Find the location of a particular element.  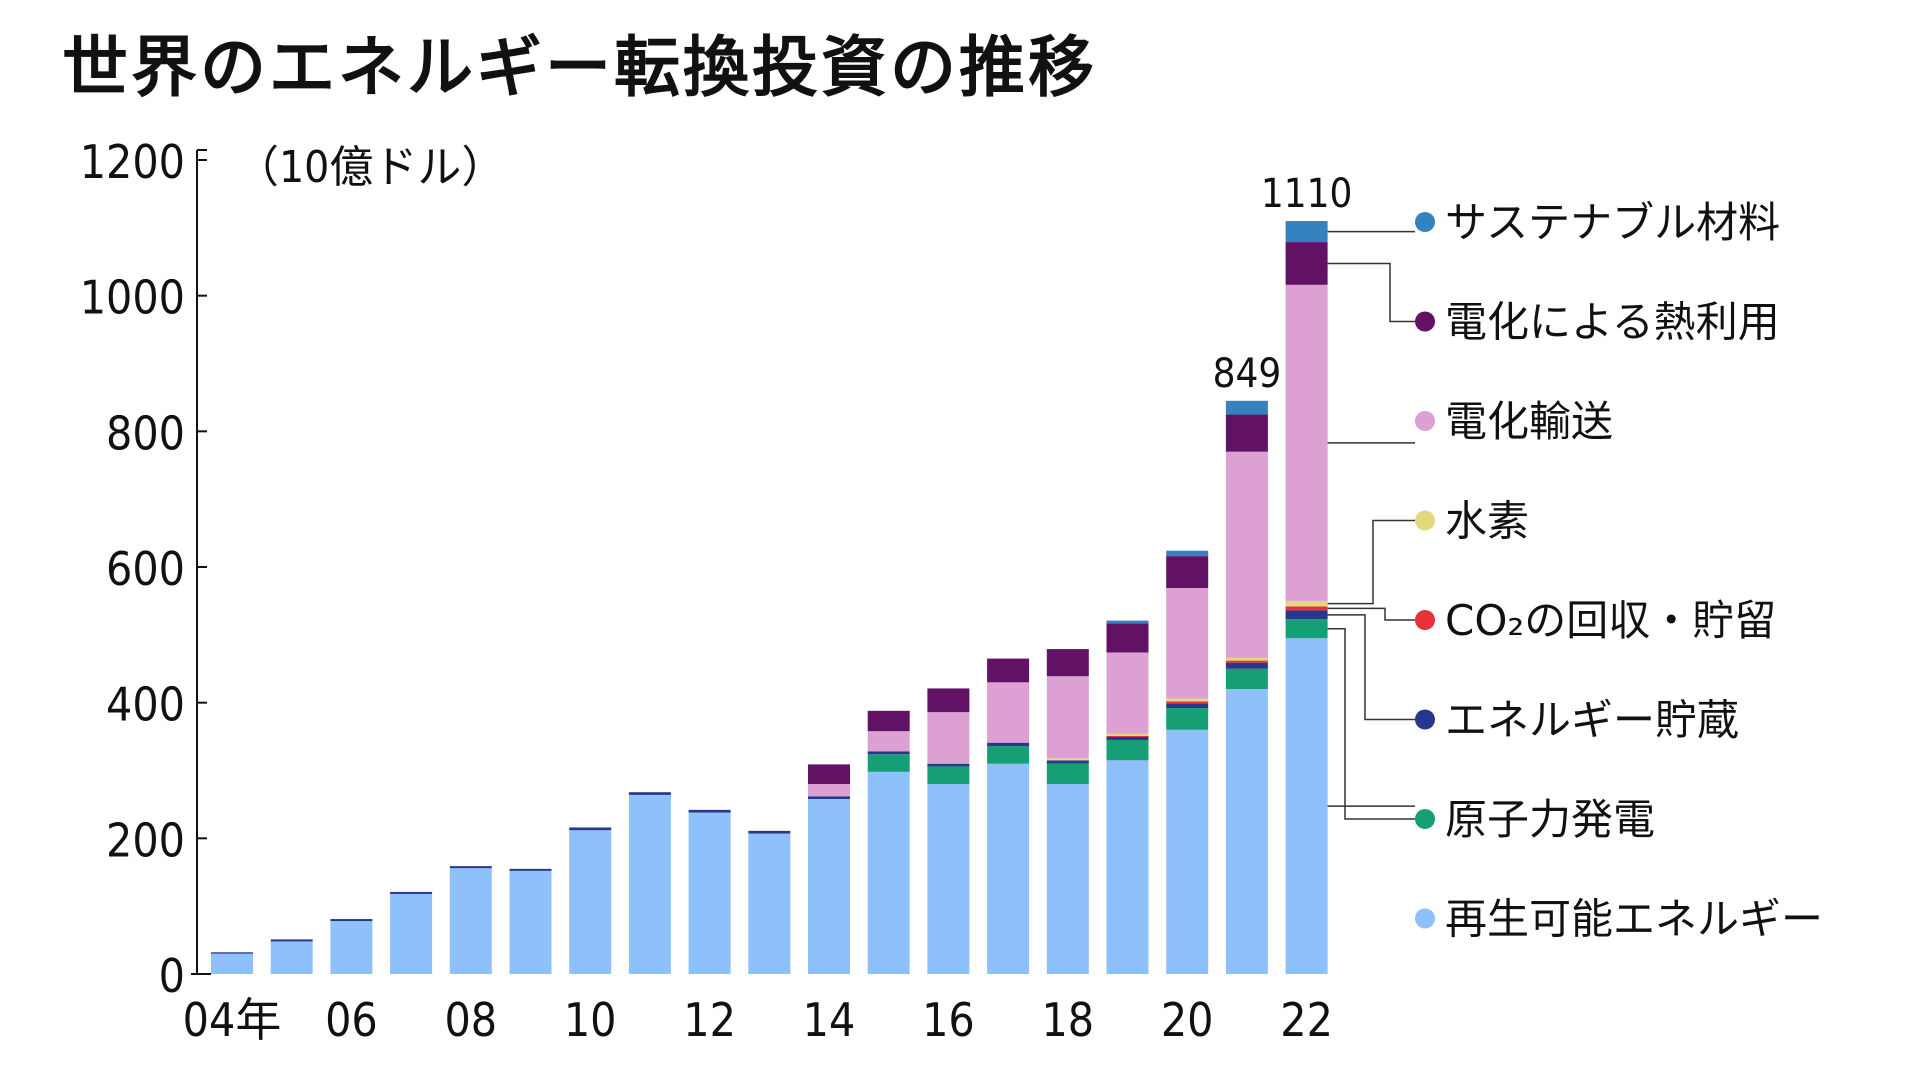

y-tick-label: 1200 is located at coordinates (132, 162).